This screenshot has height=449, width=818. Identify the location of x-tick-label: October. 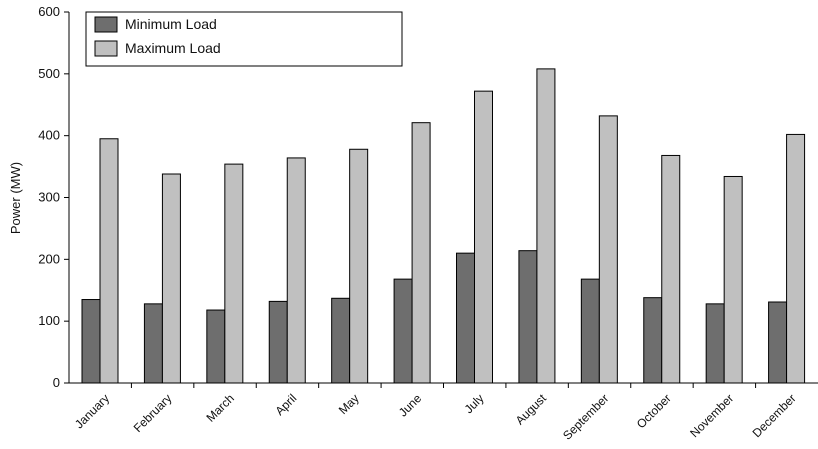
(654, 411).